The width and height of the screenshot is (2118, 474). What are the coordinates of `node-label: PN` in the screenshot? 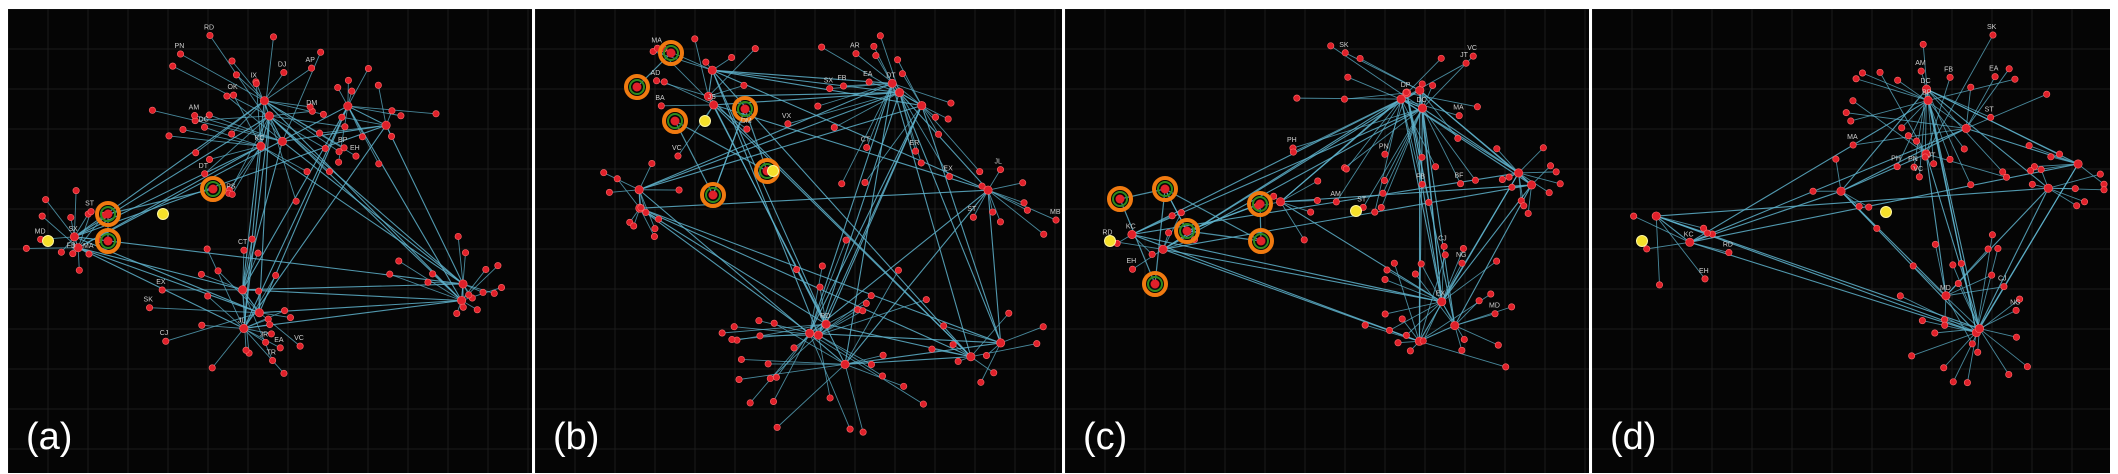 It's located at (1384, 146).